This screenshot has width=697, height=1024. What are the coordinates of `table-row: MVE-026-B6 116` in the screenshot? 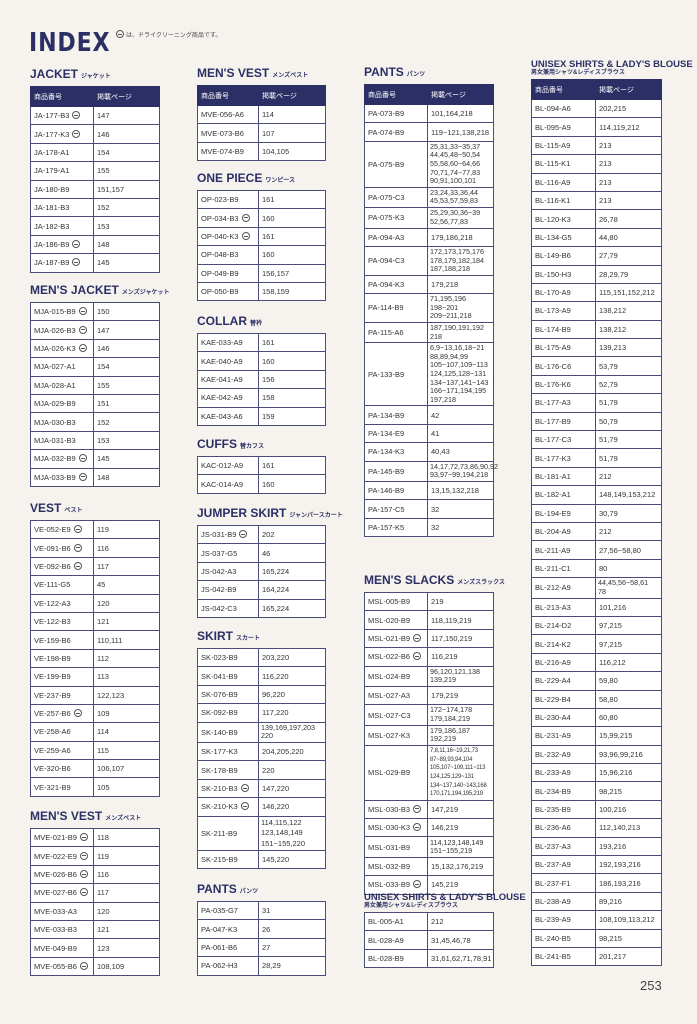 It's located at (95, 874).